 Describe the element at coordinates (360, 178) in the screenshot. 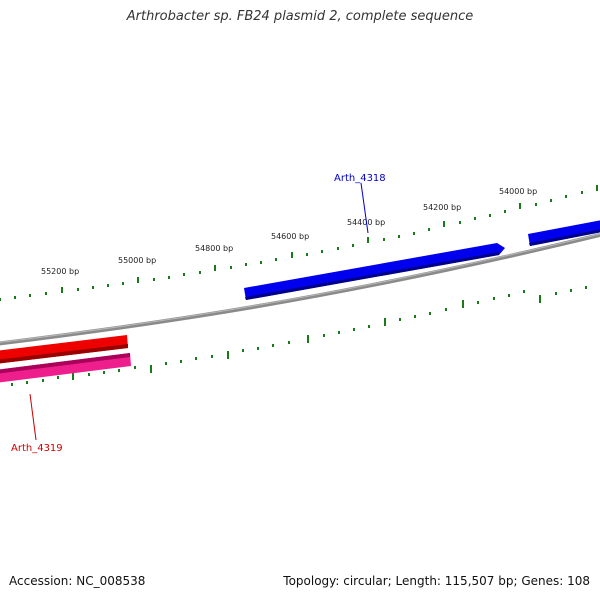

I see `gene-name: Arth_4318` at that location.